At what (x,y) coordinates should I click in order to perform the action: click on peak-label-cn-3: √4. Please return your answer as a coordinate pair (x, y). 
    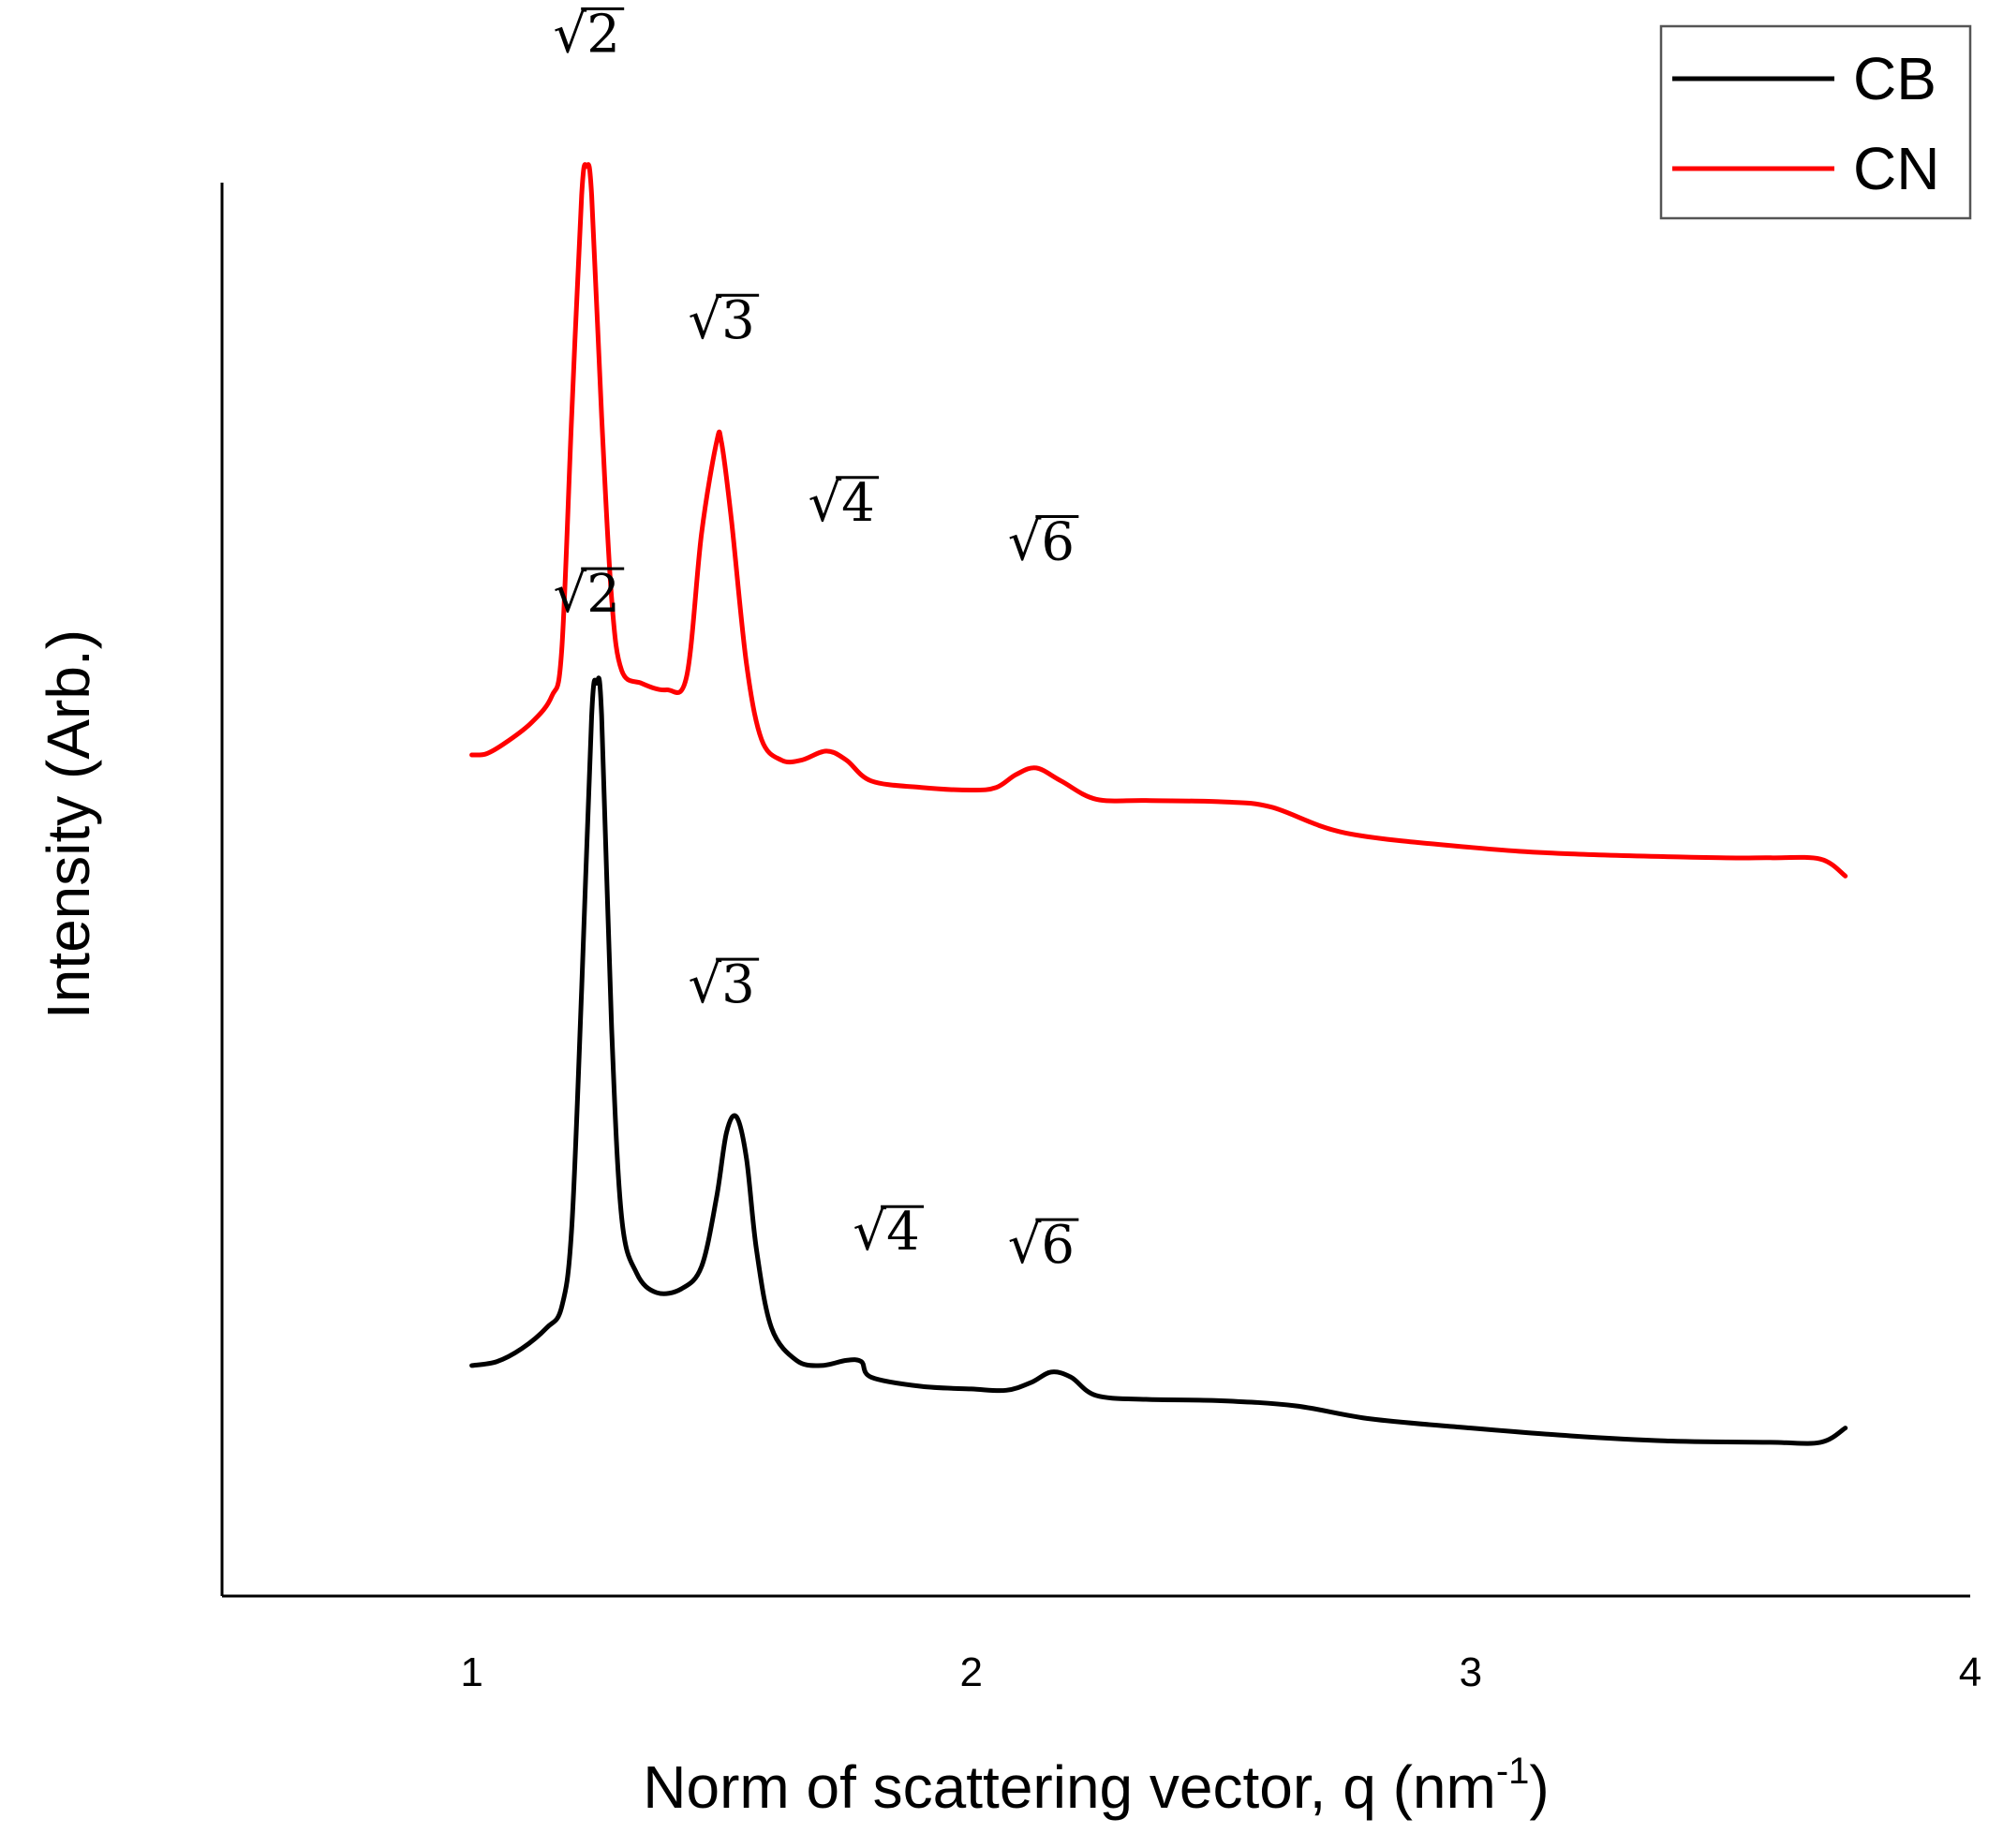
    Looking at the image, I should click on (844, 504).